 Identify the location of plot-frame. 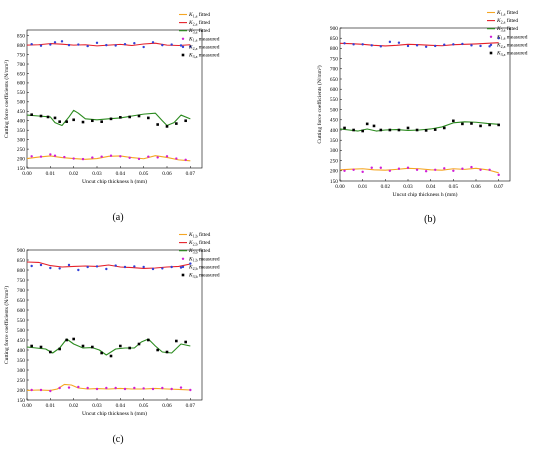
(114, 99).